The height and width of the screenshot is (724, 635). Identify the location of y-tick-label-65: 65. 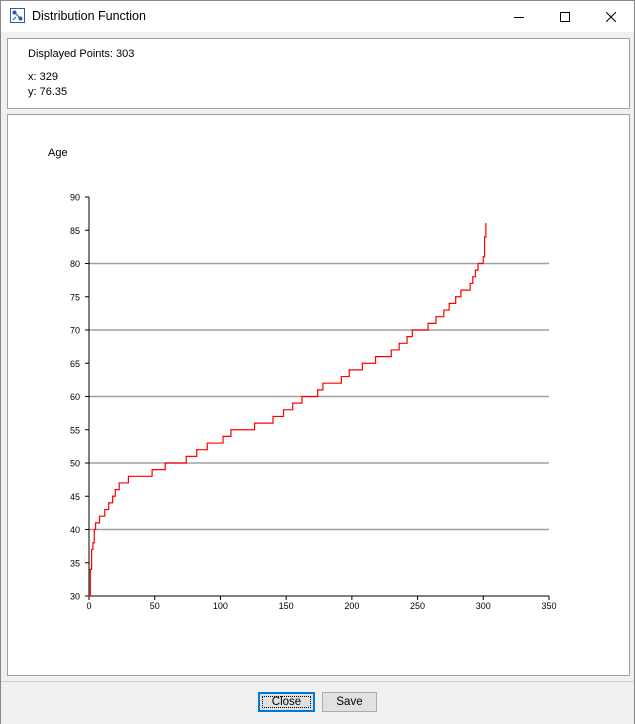
(75, 364).